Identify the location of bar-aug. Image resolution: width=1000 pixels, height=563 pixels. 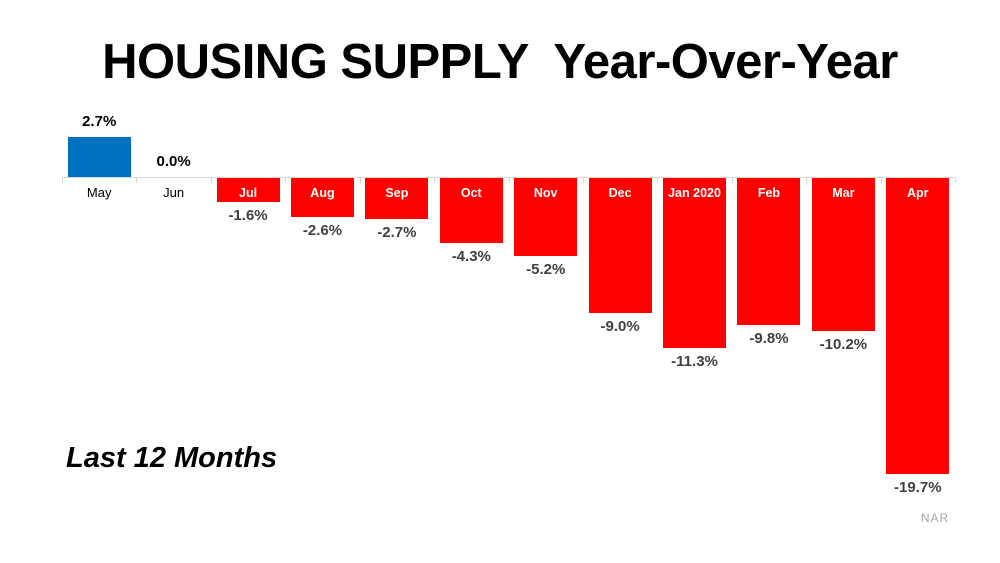
(322, 197).